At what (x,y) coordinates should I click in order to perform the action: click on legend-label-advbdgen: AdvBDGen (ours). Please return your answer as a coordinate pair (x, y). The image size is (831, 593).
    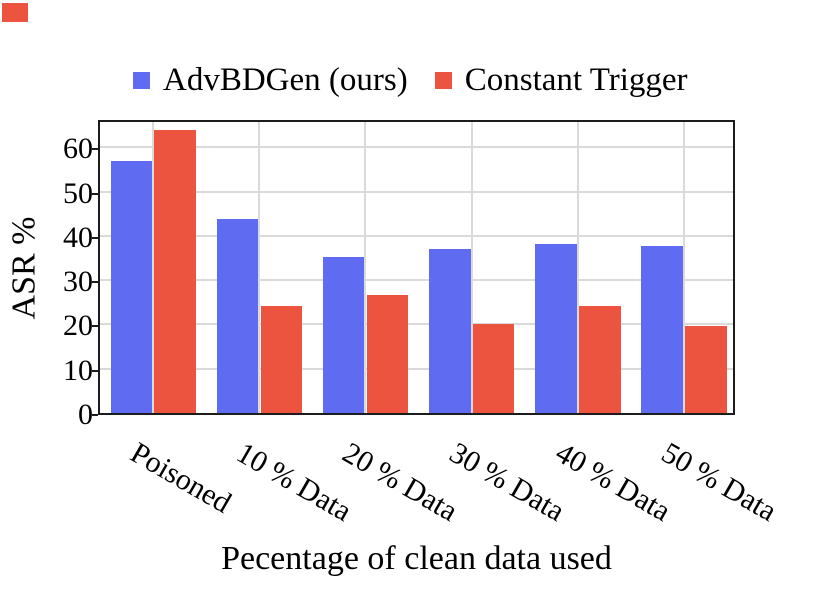
    Looking at the image, I should click on (285, 80).